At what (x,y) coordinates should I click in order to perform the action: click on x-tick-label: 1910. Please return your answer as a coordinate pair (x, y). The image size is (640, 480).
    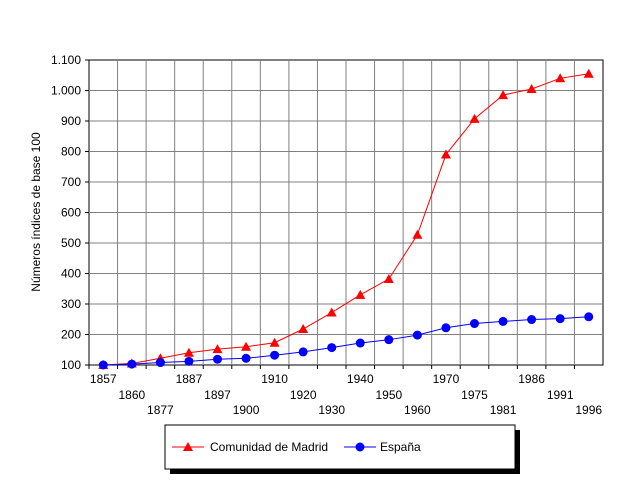
    Looking at the image, I should click on (274, 379).